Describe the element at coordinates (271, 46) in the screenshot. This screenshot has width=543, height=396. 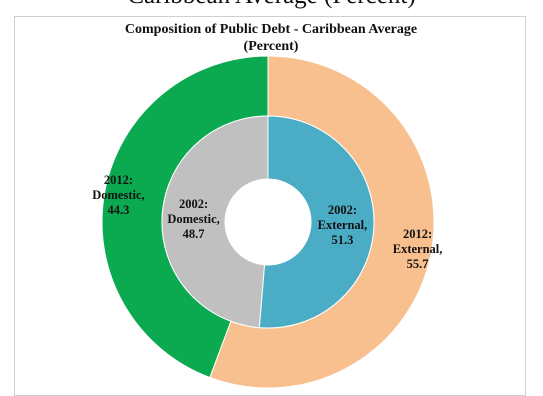
I see `chart-subtitle: (Percent)` at that location.